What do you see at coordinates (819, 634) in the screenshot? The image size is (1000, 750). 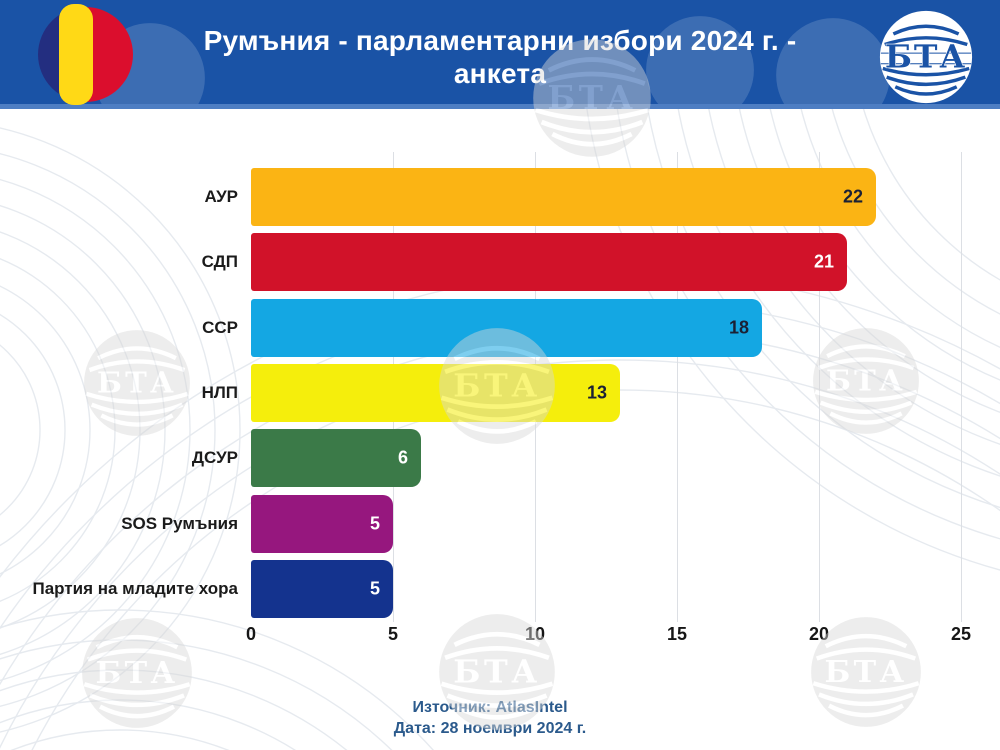 I see `x-axis-tick-label: 20` at bounding box center [819, 634].